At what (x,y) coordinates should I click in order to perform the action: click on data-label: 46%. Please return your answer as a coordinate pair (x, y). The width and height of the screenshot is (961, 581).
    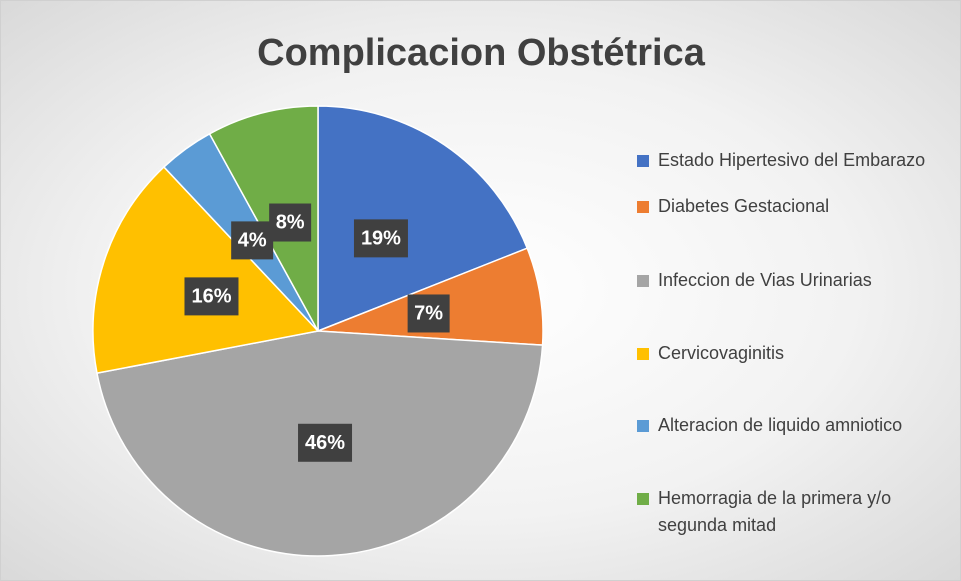
    Looking at the image, I should click on (325, 443).